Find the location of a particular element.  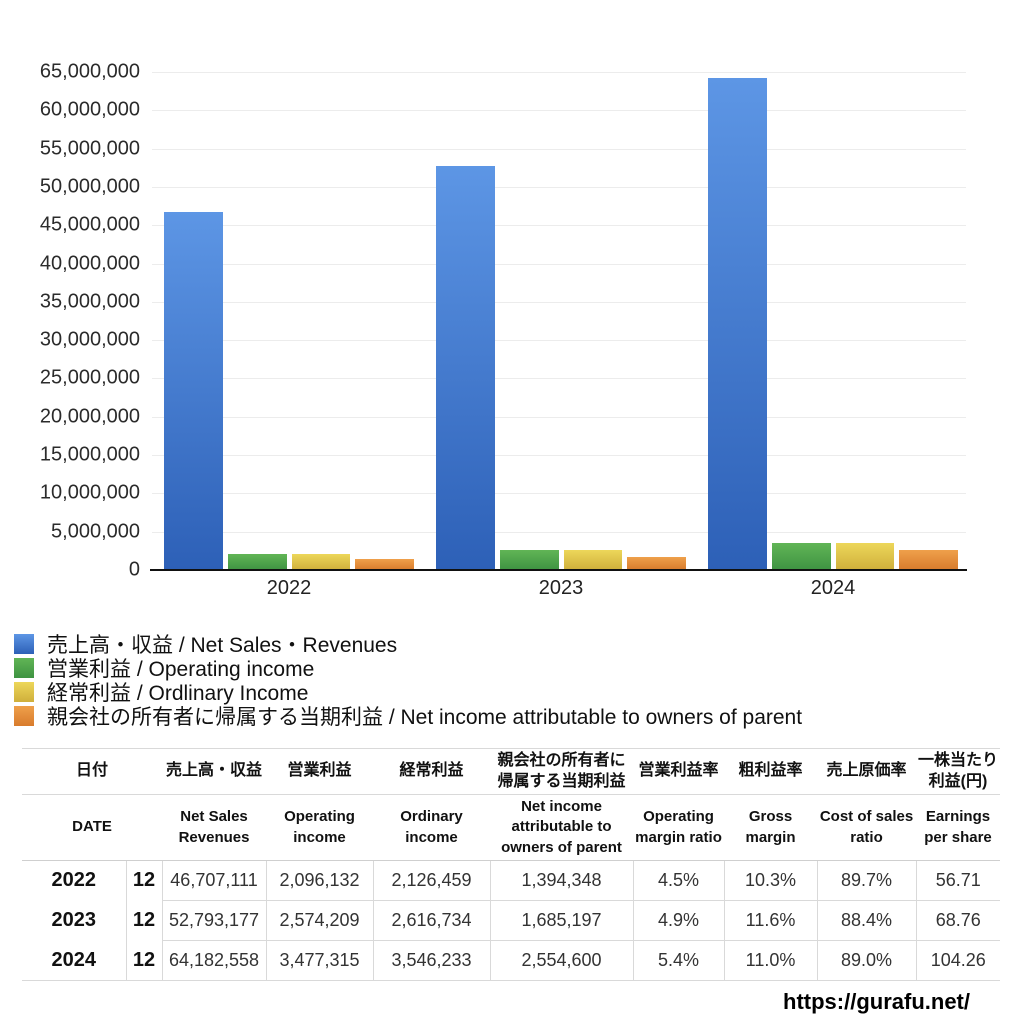

bar-ordinary-income-2022 is located at coordinates (321, 561).